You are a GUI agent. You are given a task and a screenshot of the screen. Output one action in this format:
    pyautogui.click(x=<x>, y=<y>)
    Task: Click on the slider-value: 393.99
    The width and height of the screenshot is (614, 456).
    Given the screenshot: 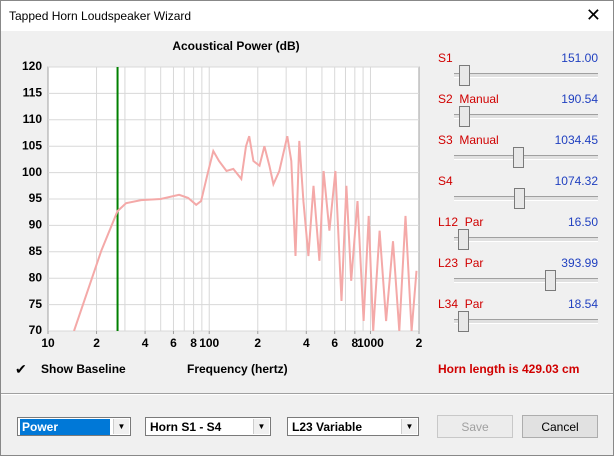 What is the action you would take?
    pyautogui.click(x=579, y=263)
    